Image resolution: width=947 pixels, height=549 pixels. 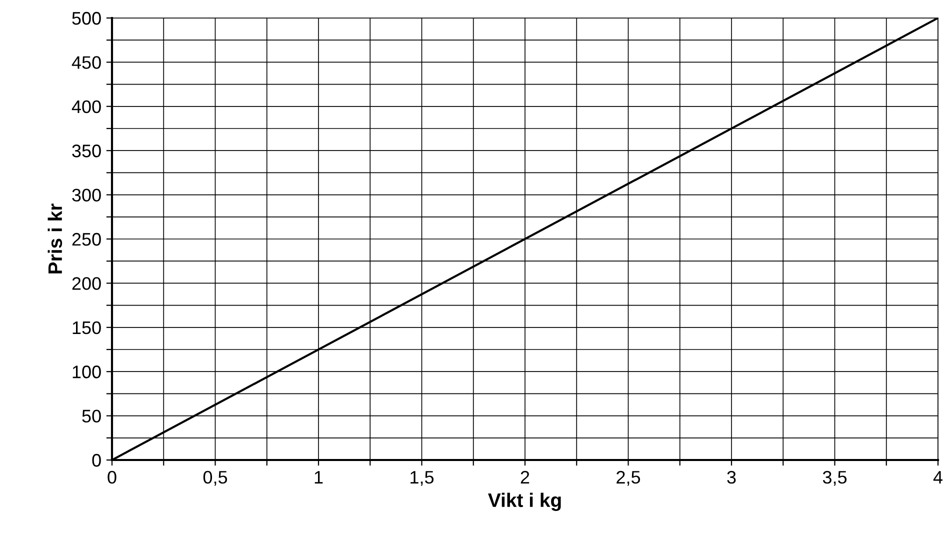 What do you see at coordinates (55, 239) in the screenshot?
I see `y-axis-title: Pris i kr` at bounding box center [55, 239].